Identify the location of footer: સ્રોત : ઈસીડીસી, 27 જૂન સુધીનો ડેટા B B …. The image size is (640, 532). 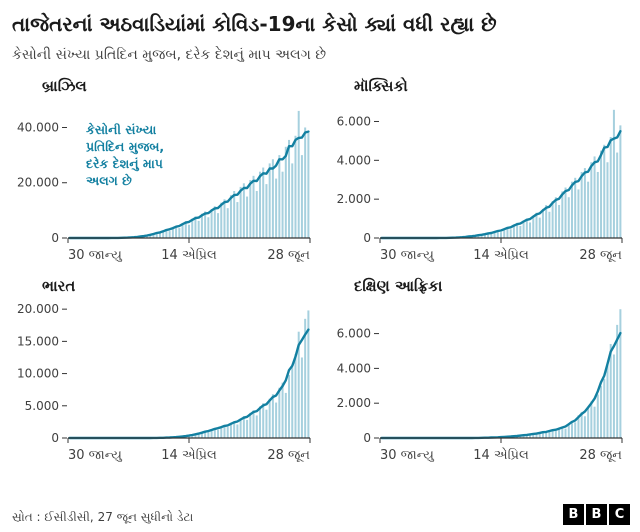
(321, 514).